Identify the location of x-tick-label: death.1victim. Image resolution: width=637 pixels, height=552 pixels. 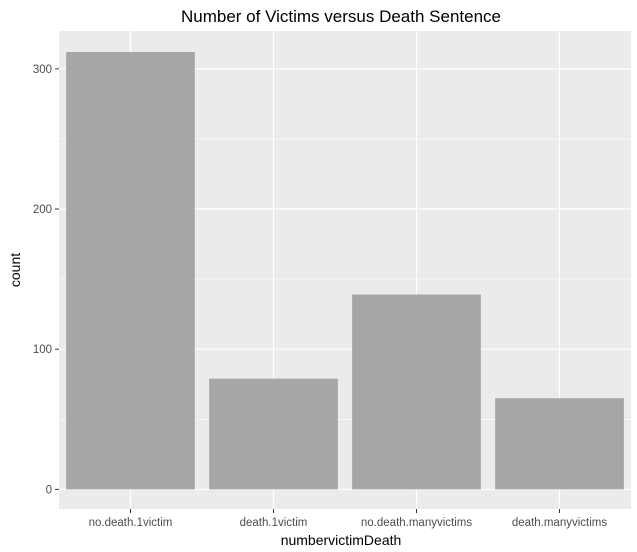
(274, 523).